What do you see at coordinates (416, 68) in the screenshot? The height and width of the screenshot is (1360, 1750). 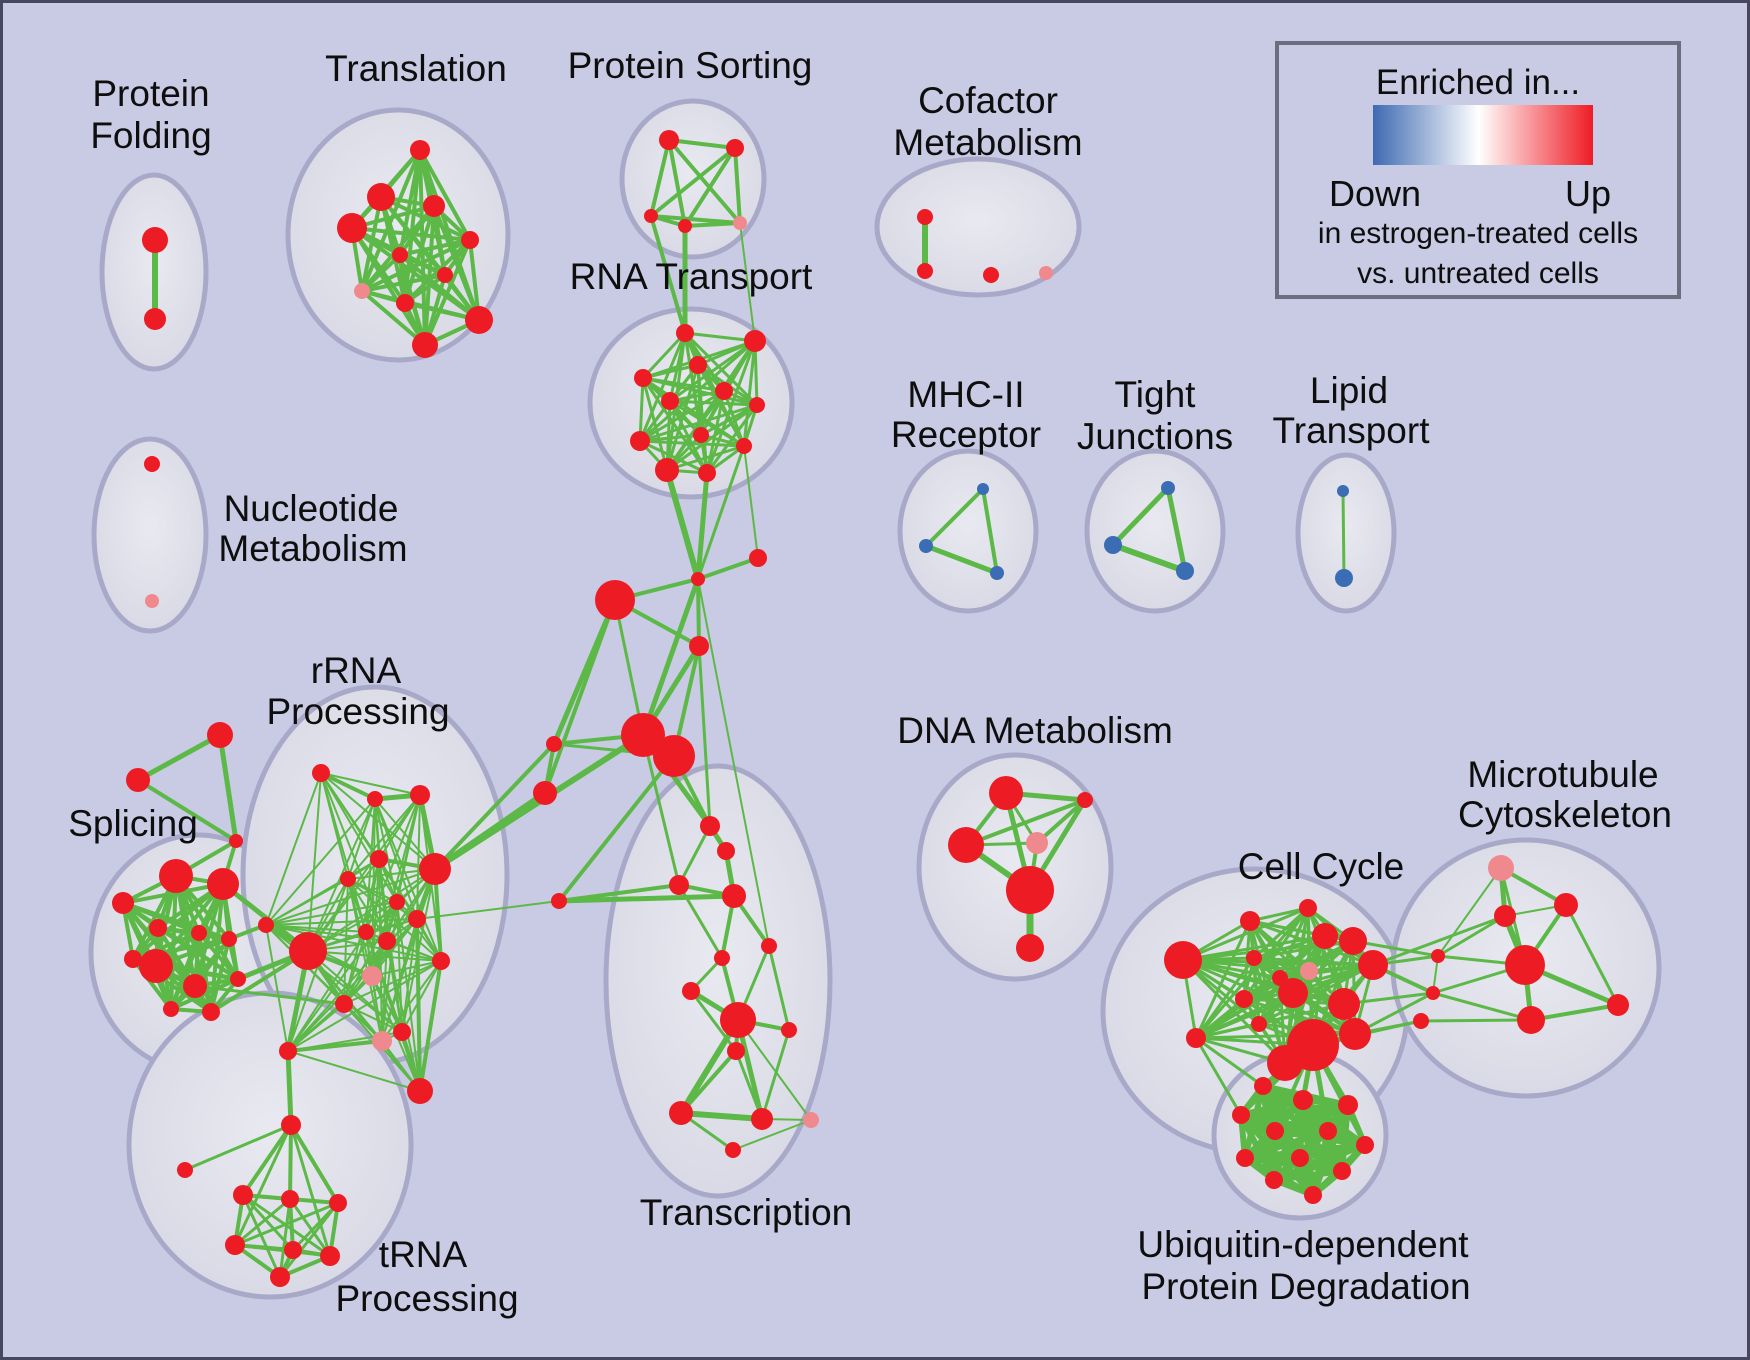 I see `cluster-label-translation: Translation` at bounding box center [416, 68].